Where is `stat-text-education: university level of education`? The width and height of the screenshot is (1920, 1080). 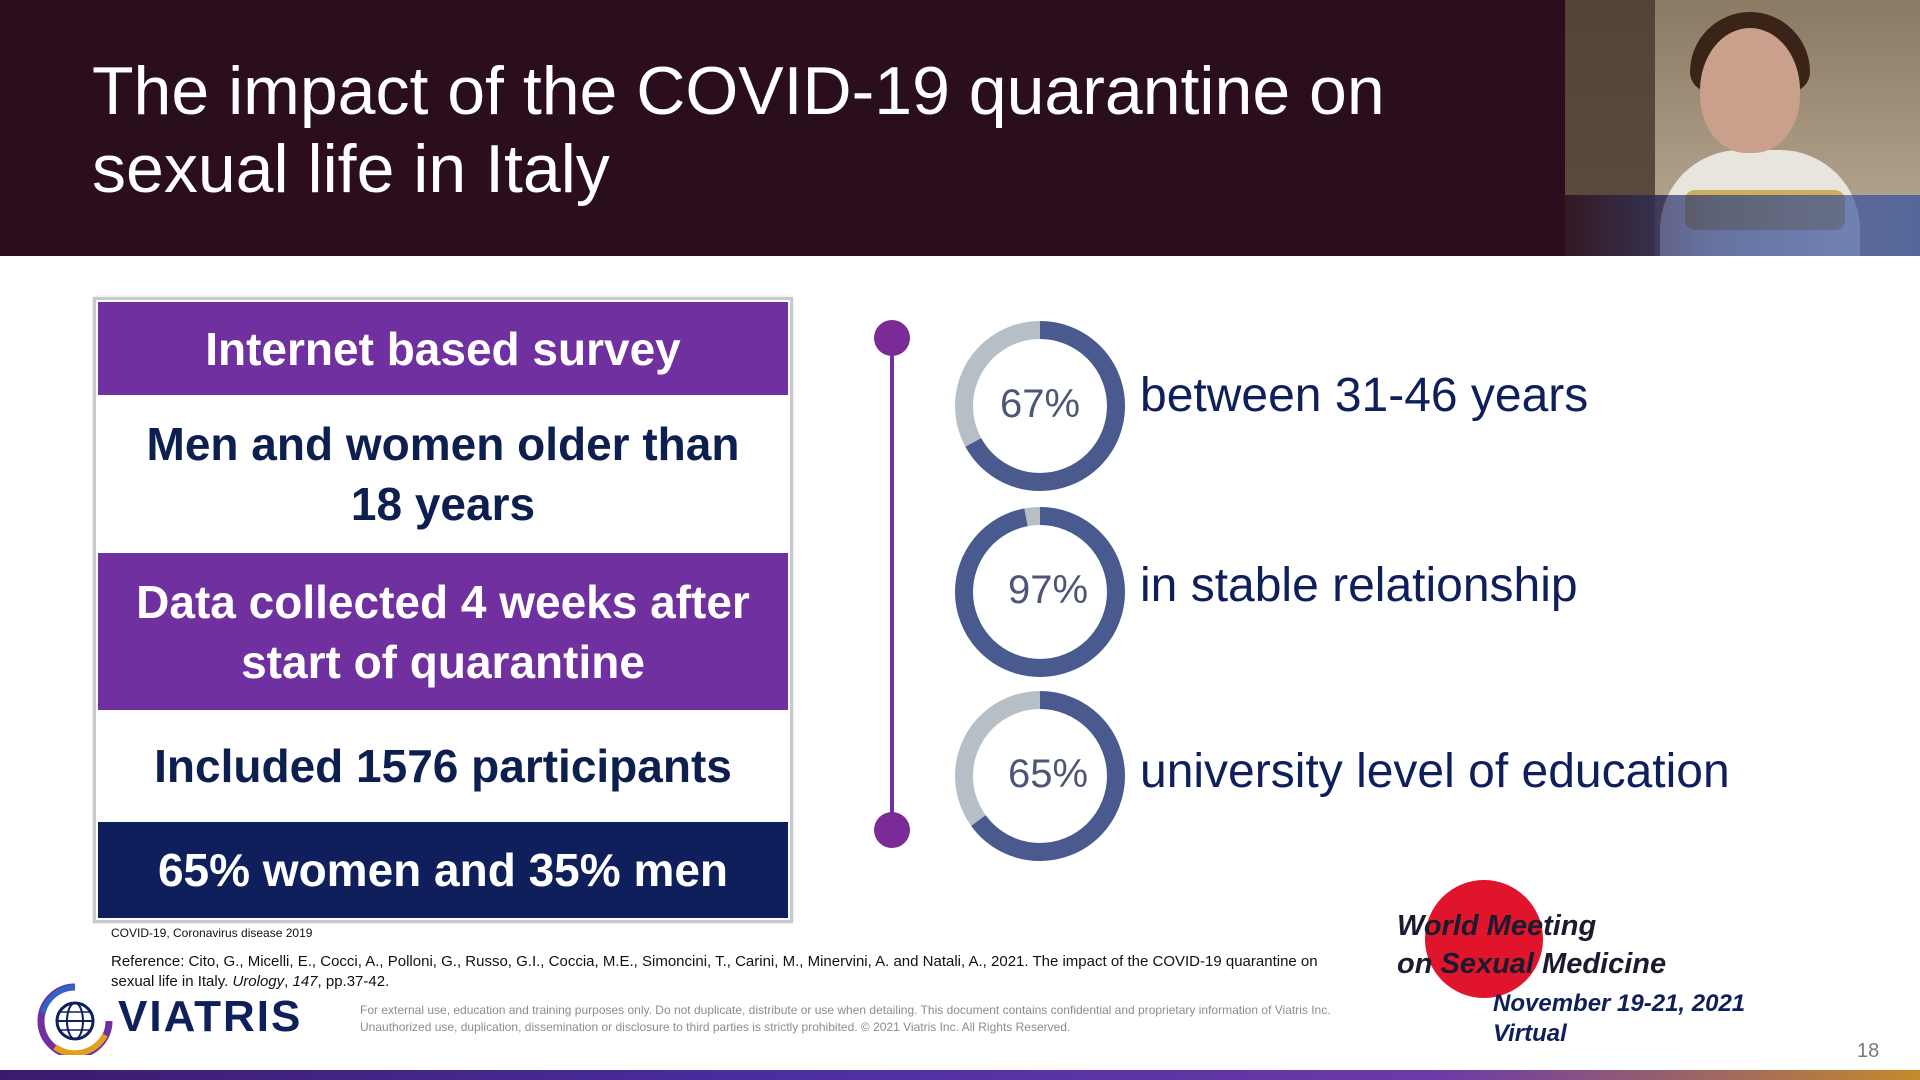 stat-text-education: university level of education is located at coordinates (1435, 771).